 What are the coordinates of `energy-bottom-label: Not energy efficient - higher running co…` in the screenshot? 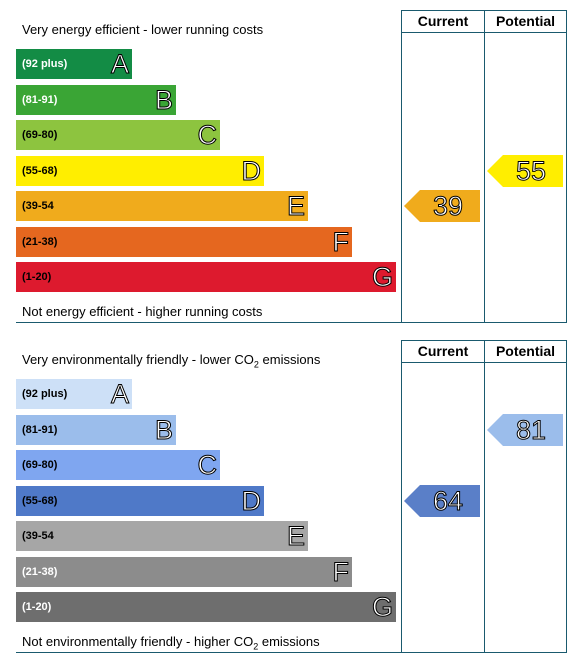 It's located at (142, 311).